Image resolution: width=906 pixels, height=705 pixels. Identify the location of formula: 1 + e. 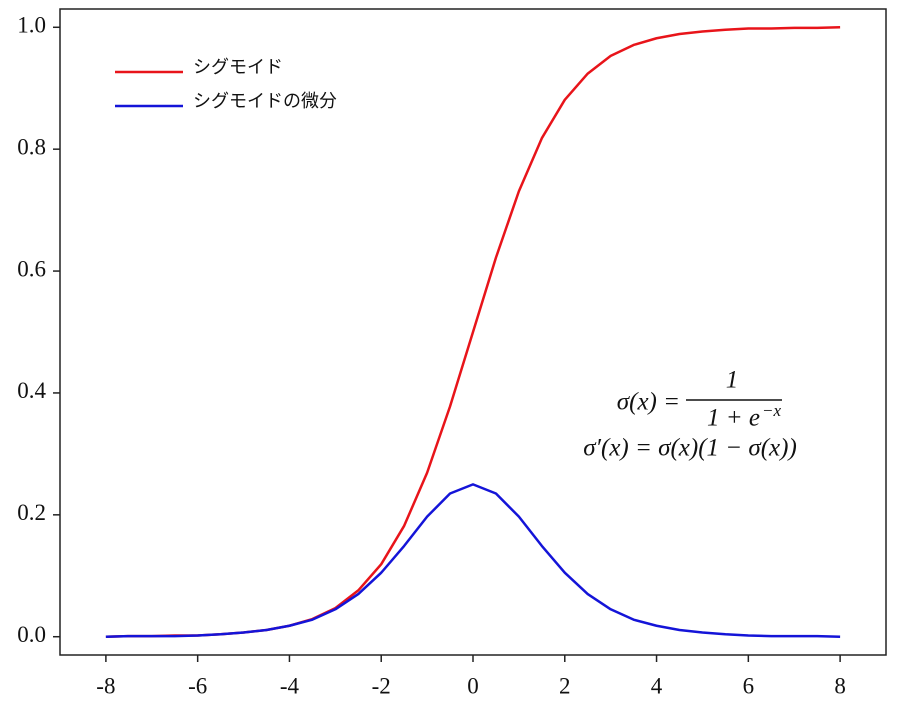
(733, 418).